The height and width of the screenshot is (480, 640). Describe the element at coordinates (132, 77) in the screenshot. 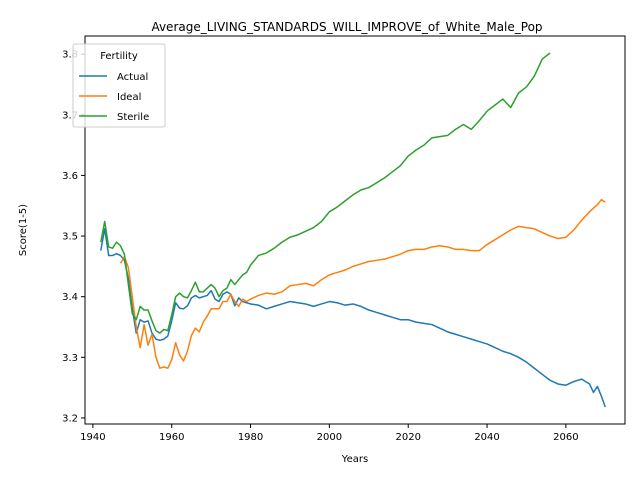

I see `legend-label-actual: Actual` at that location.